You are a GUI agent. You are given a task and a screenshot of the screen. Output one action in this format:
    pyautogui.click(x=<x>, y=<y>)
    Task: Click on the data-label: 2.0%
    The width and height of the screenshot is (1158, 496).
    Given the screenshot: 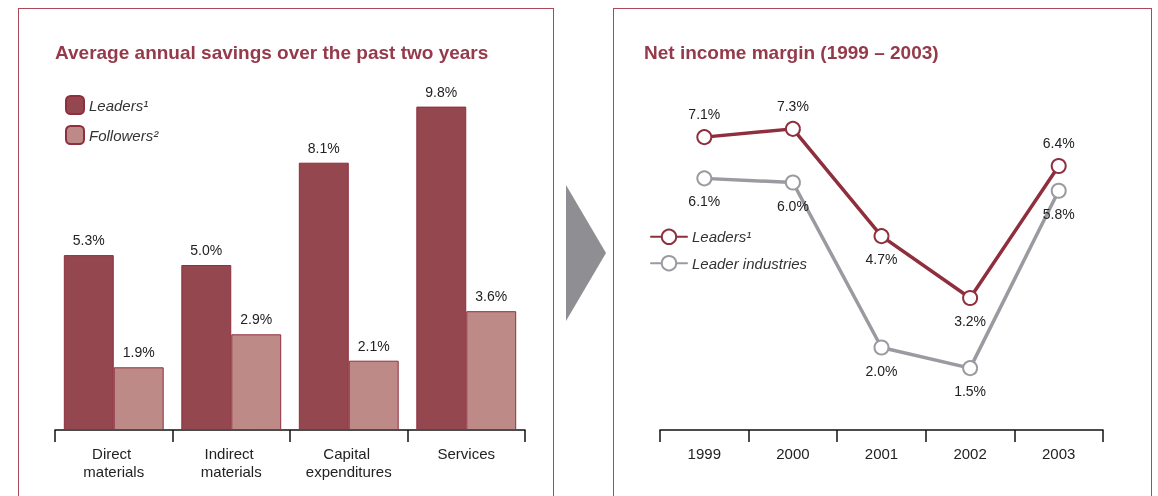 What is the action you would take?
    pyautogui.click(x=881, y=370)
    